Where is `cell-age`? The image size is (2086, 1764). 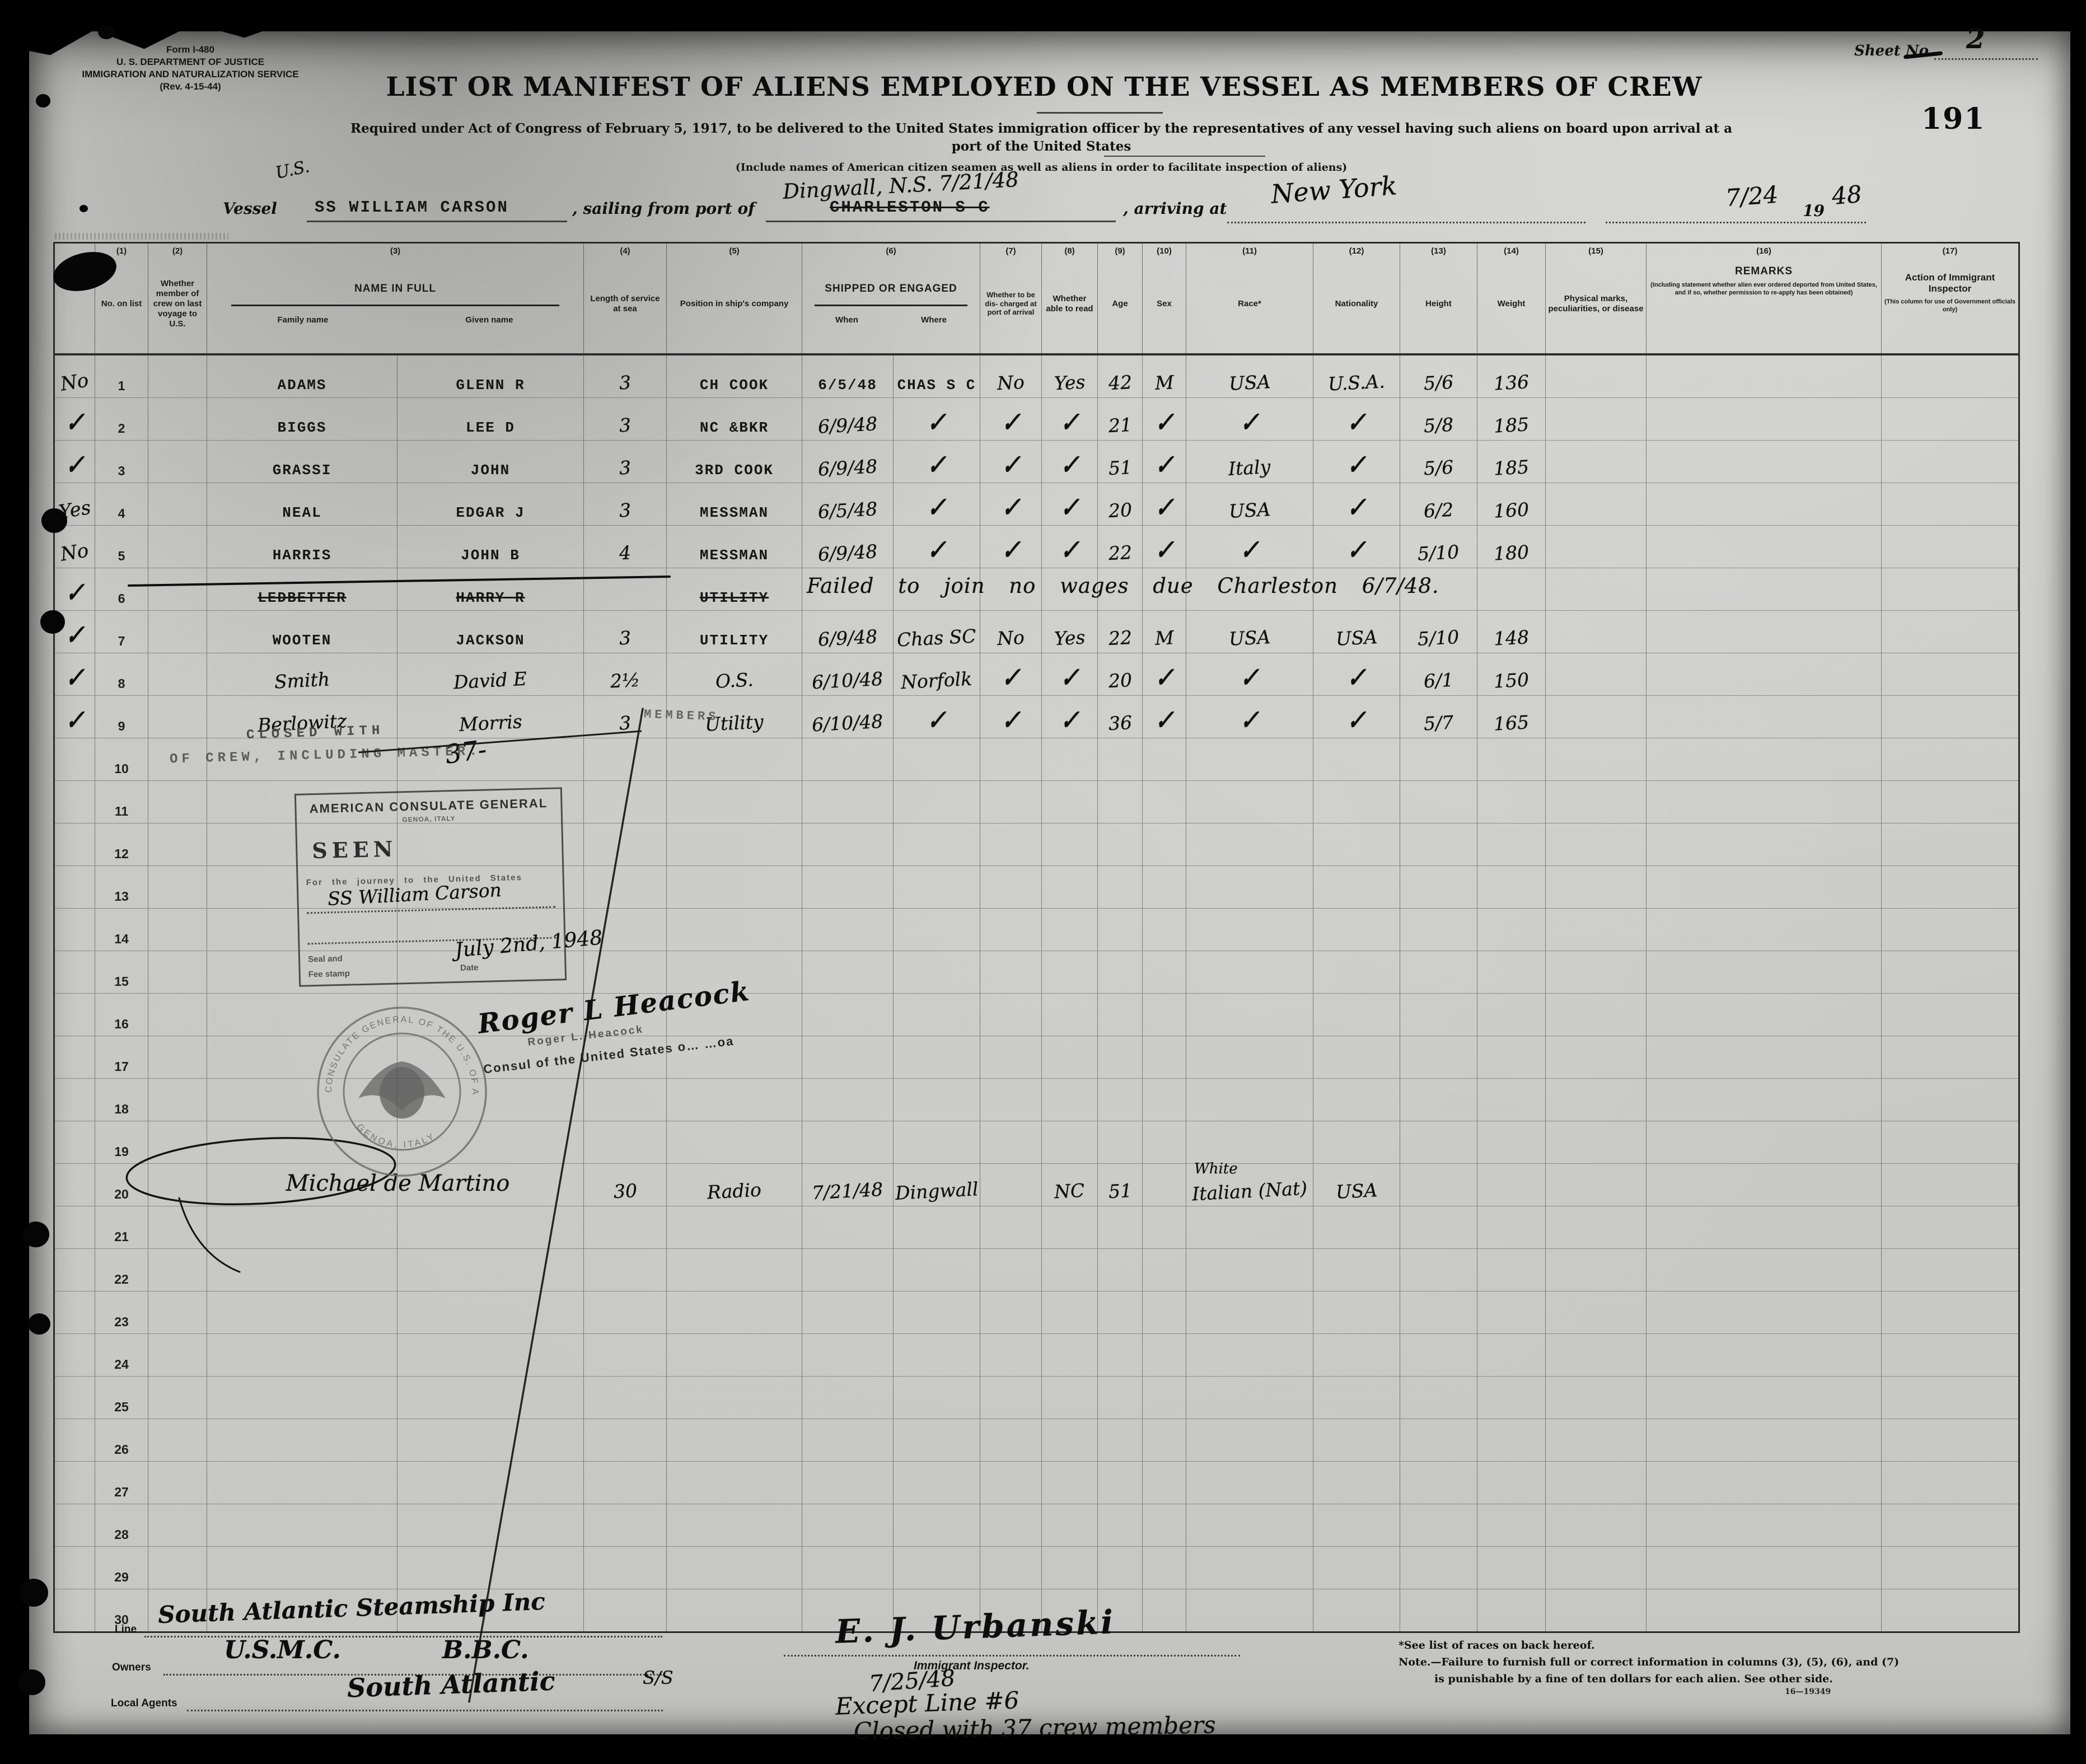 cell-age is located at coordinates (1121, 1057).